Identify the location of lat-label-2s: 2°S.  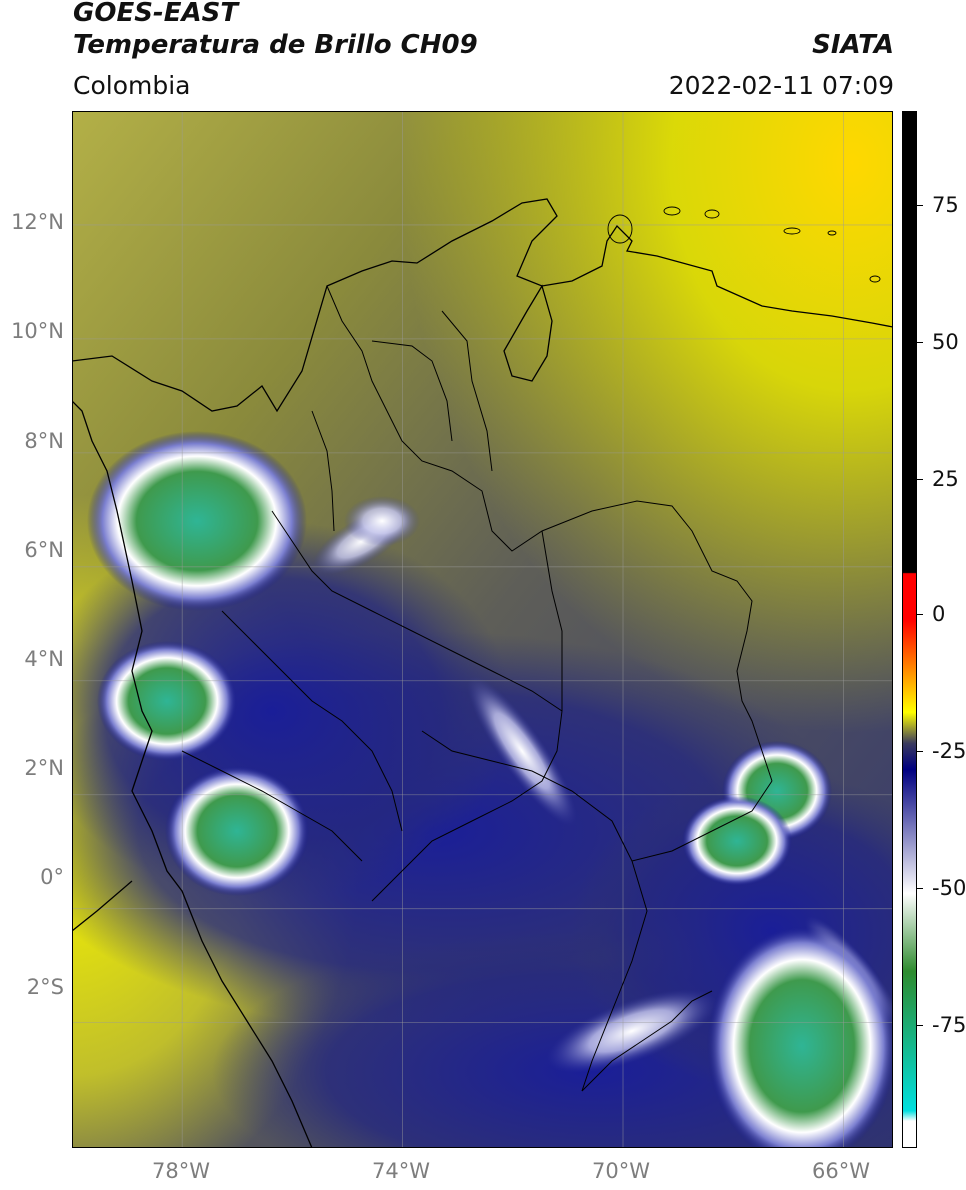
(45, 987).